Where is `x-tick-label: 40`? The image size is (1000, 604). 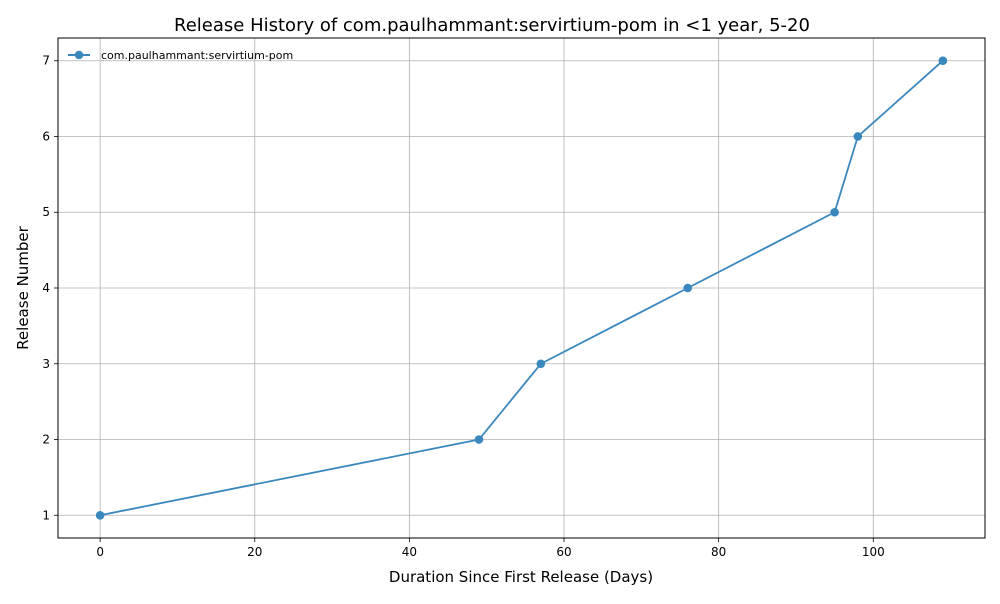
x-tick-label: 40 is located at coordinates (409, 552).